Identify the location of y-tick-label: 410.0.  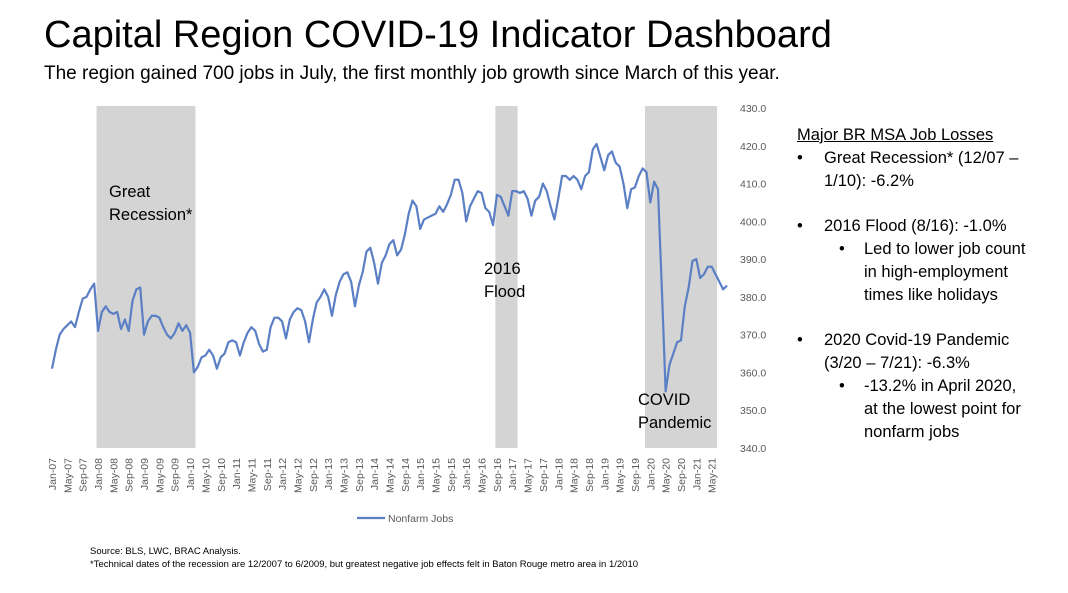
(753, 185).